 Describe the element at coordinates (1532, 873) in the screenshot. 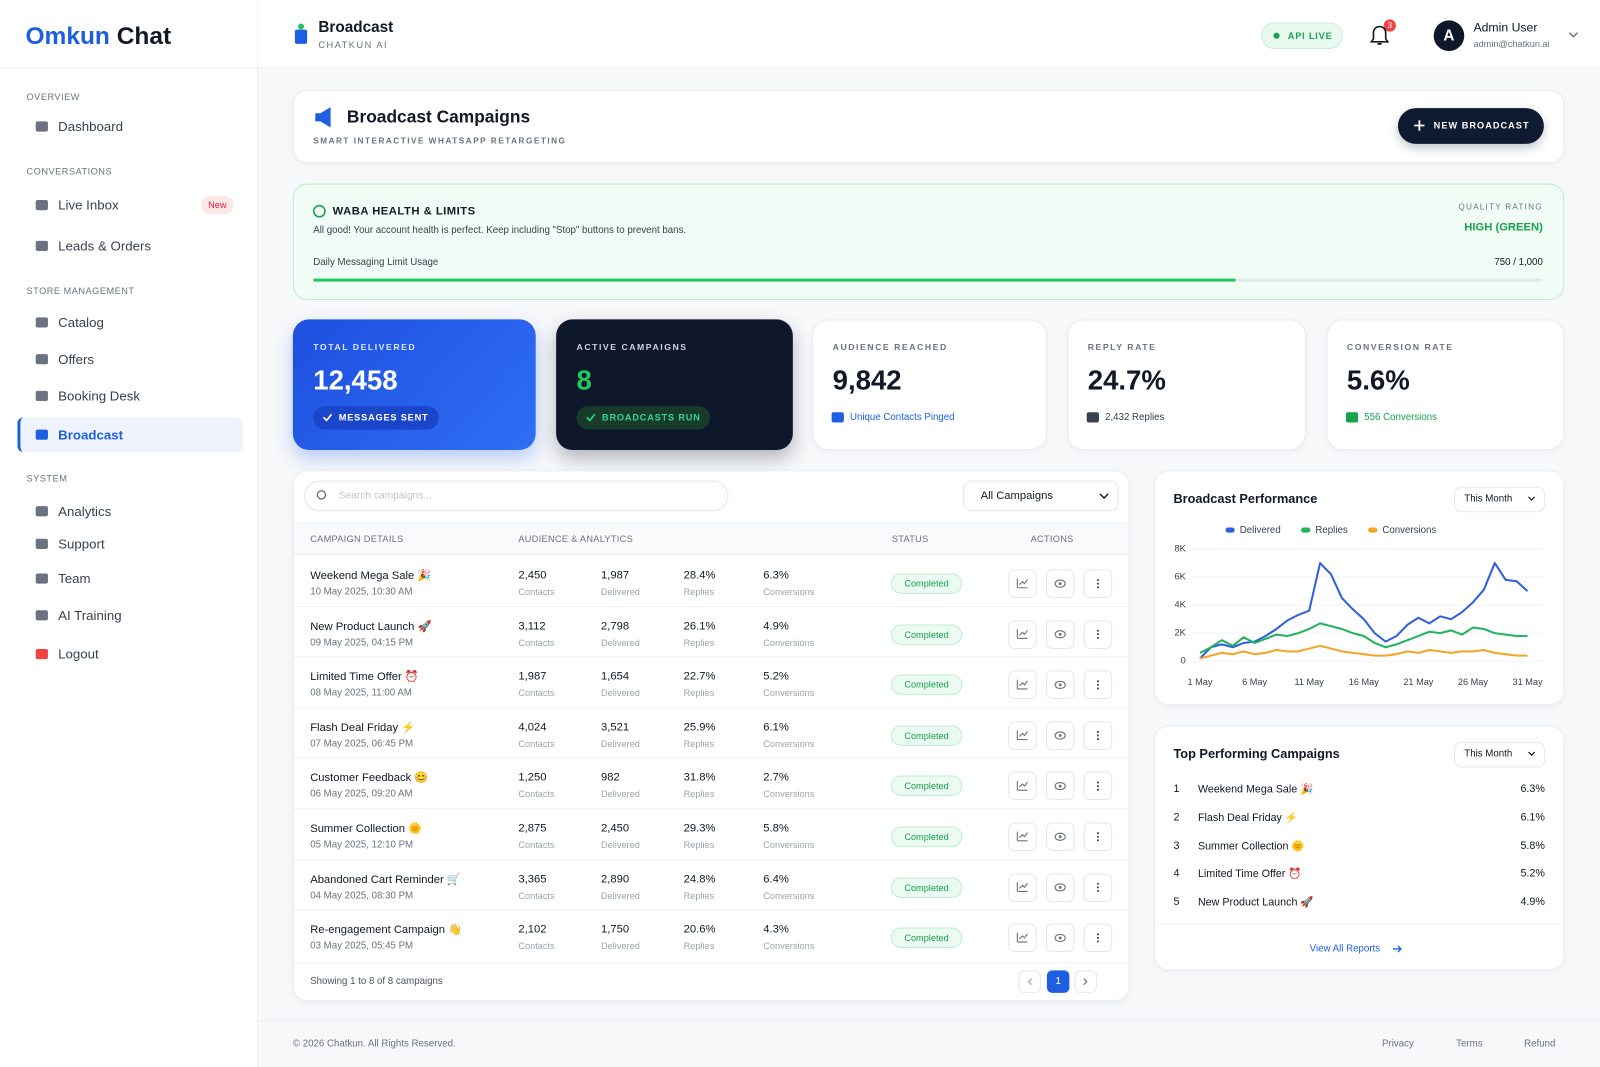

I see `top-rate: 5.2%` at that location.